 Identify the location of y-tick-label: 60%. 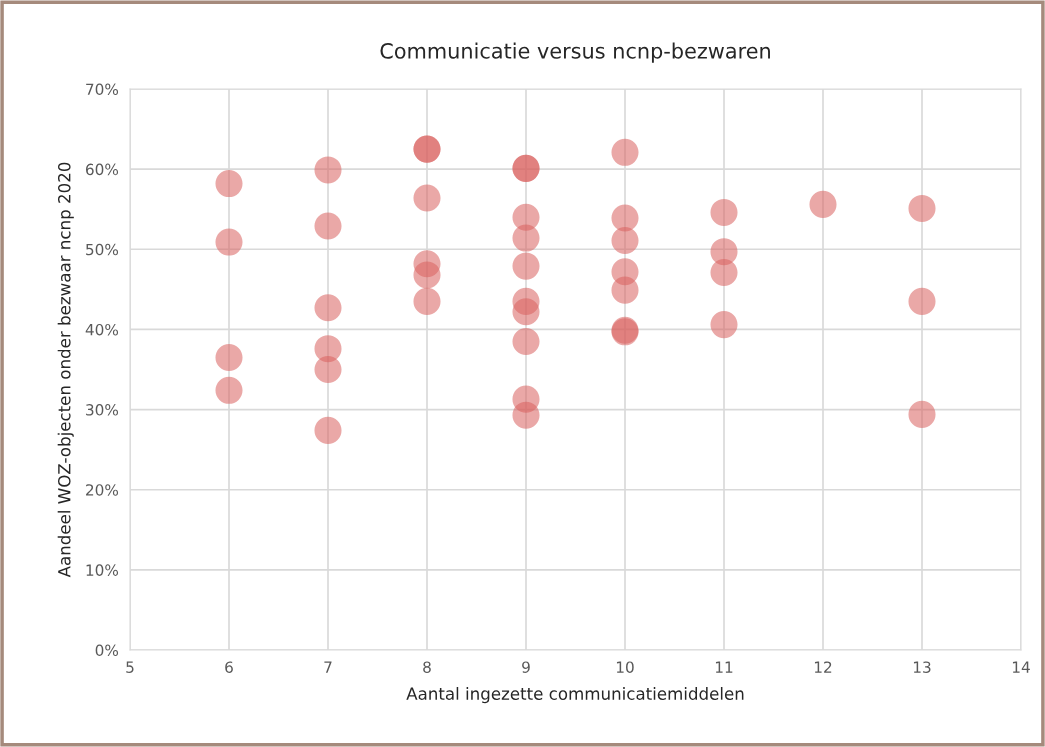
(102, 169).